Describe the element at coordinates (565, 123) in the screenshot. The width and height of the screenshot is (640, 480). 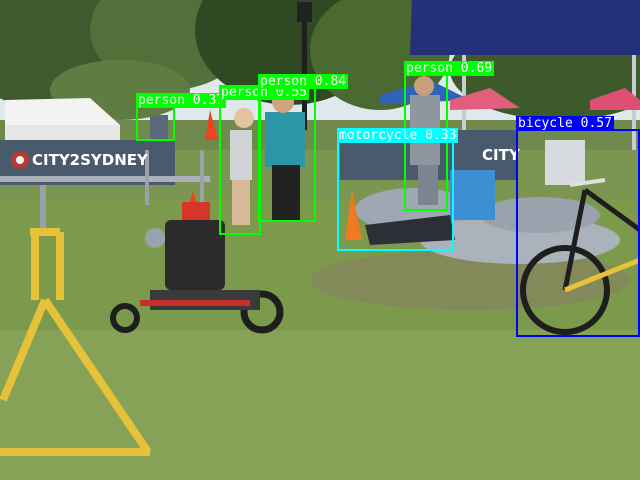
I see `detection-label-bicycle-1: bicycle 0.57` at that location.